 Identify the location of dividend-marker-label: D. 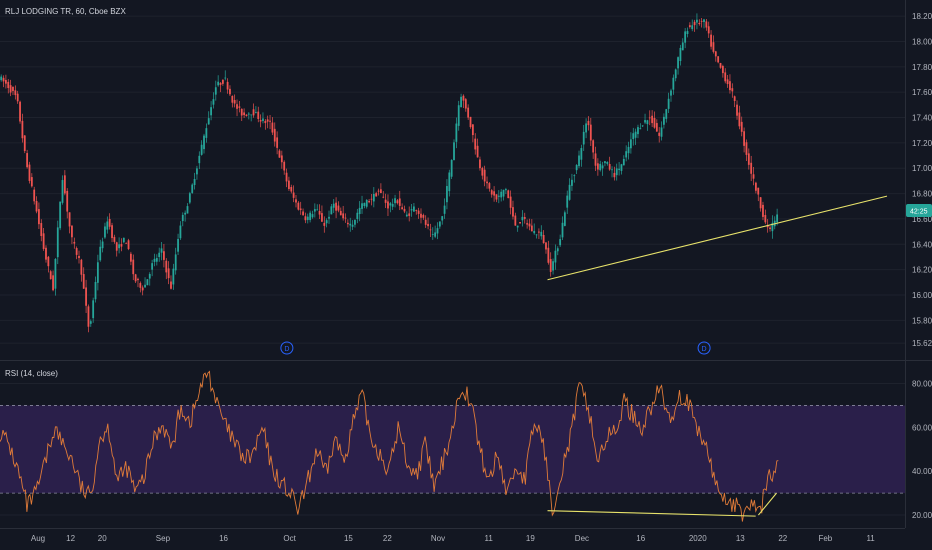
(704, 349).